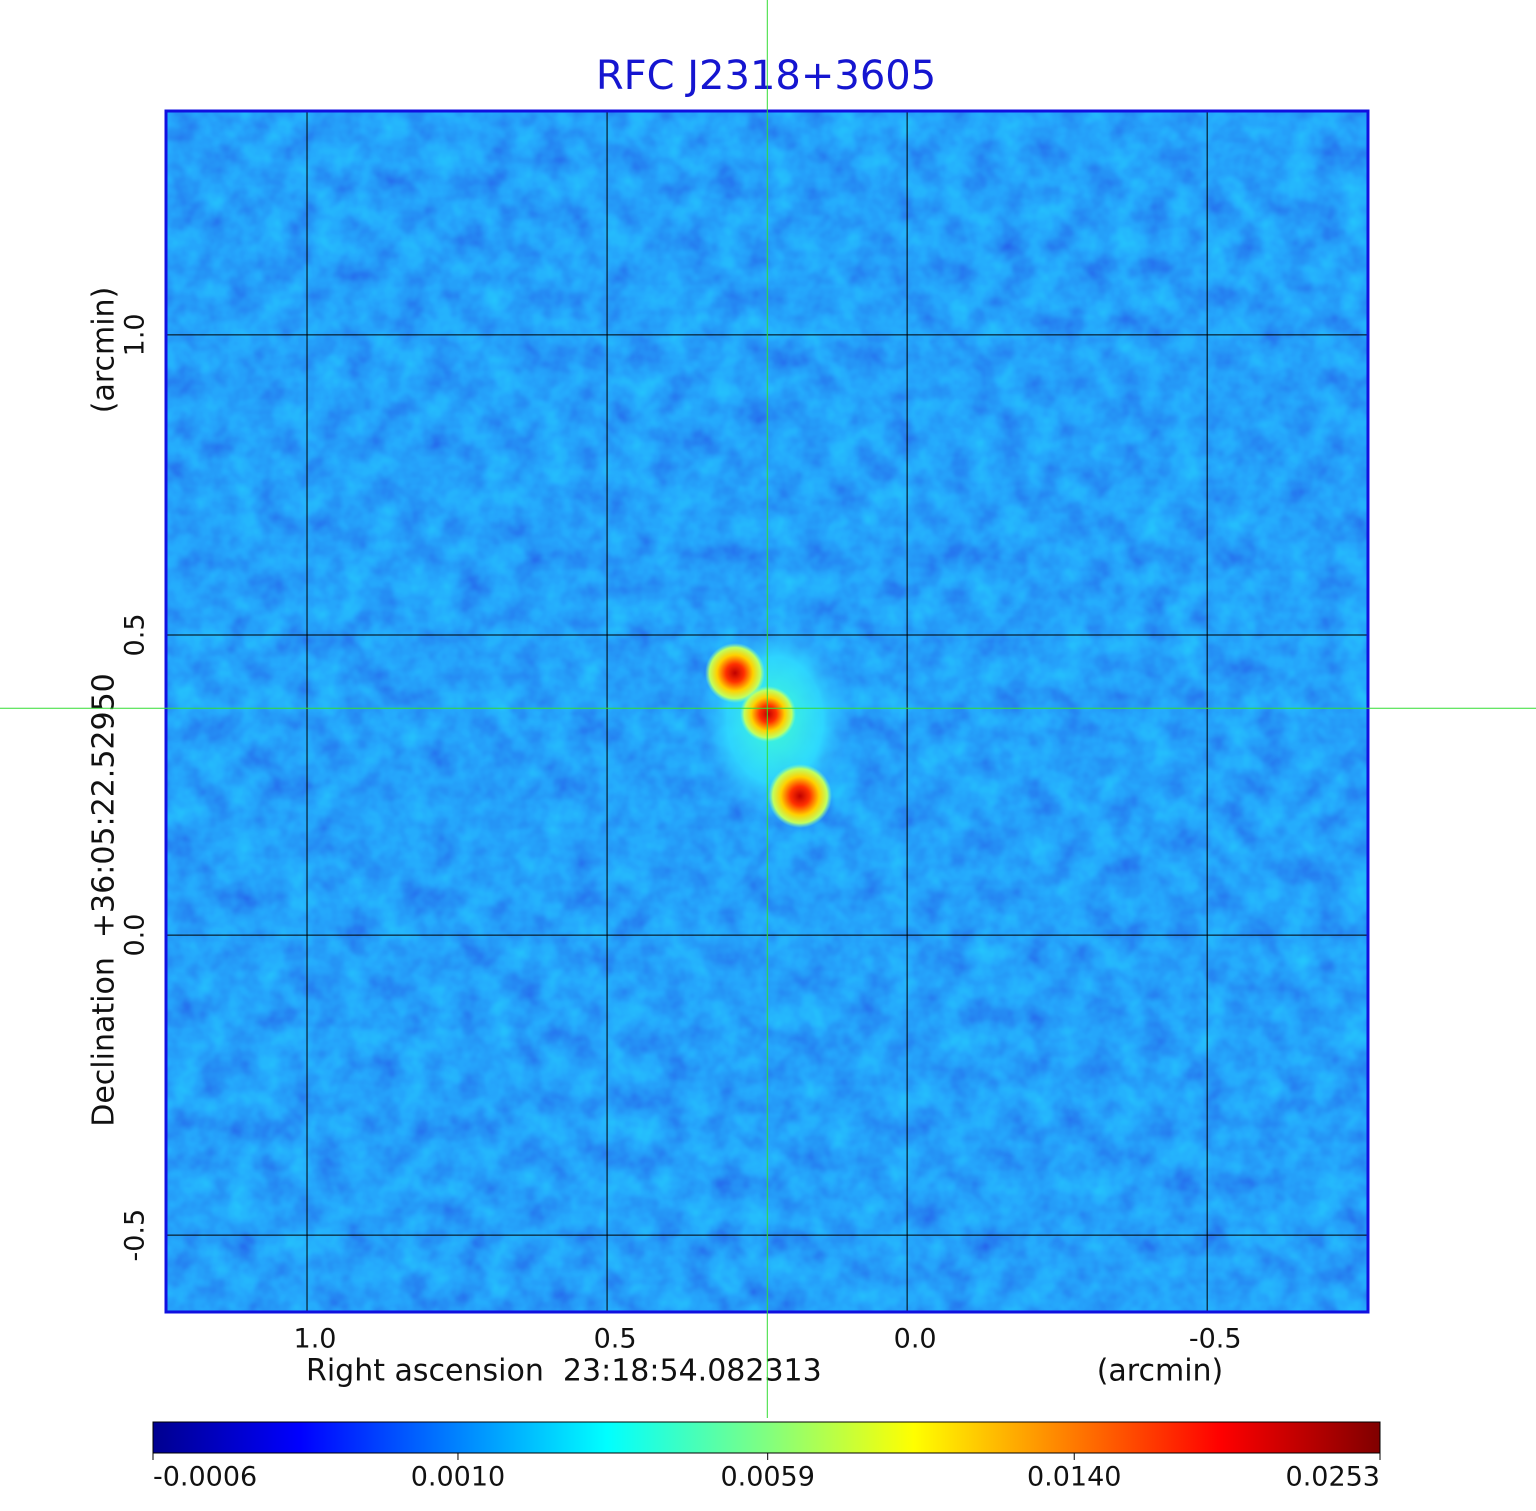  What do you see at coordinates (766, 76) in the screenshot?
I see `chart-title: RFC J2318+3605` at bounding box center [766, 76].